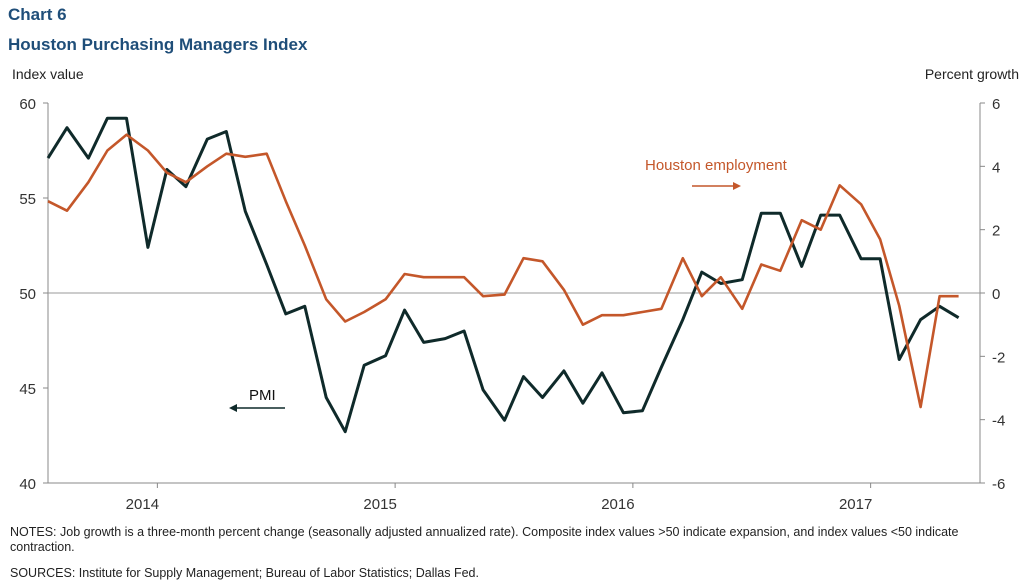  What do you see at coordinates (27, 294) in the screenshot?
I see `left-tick-label: 50` at bounding box center [27, 294].